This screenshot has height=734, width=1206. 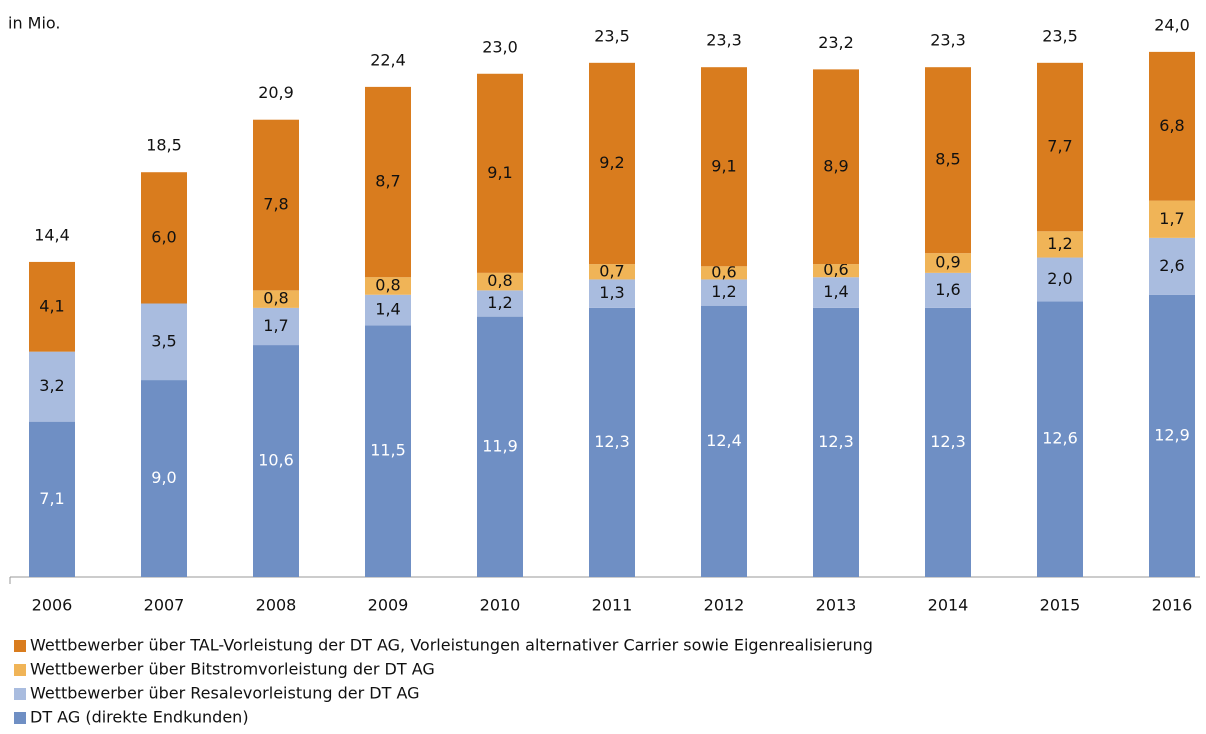 What do you see at coordinates (52, 234) in the screenshot?
I see `total-label: 14,4` at bounding box center [52, 234].